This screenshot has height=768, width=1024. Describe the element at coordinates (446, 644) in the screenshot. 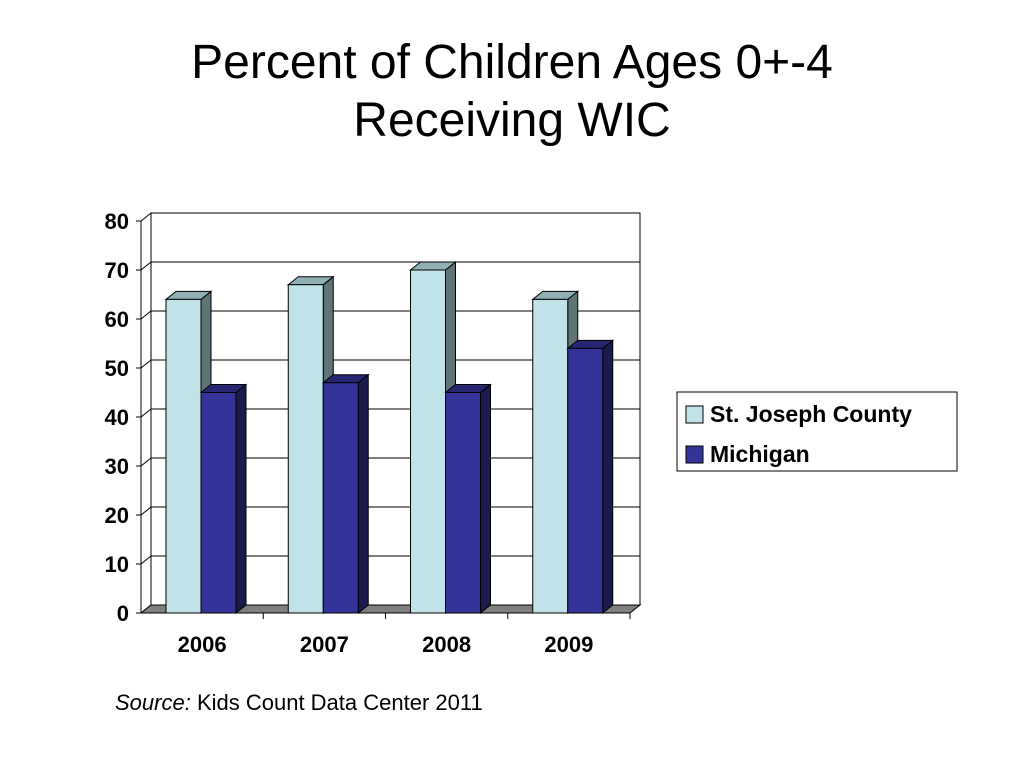

I see `x-tick-label: 2008` at that location.